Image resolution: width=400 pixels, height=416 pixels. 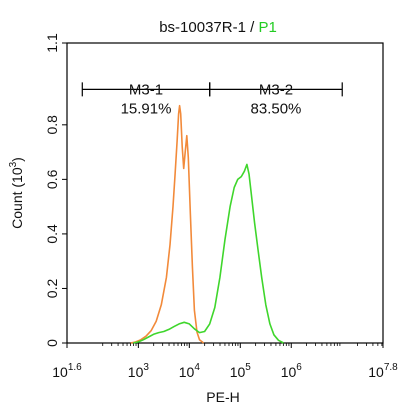 I want to click on x-tick-exponent: 1.6, so click(x=75, y=367).